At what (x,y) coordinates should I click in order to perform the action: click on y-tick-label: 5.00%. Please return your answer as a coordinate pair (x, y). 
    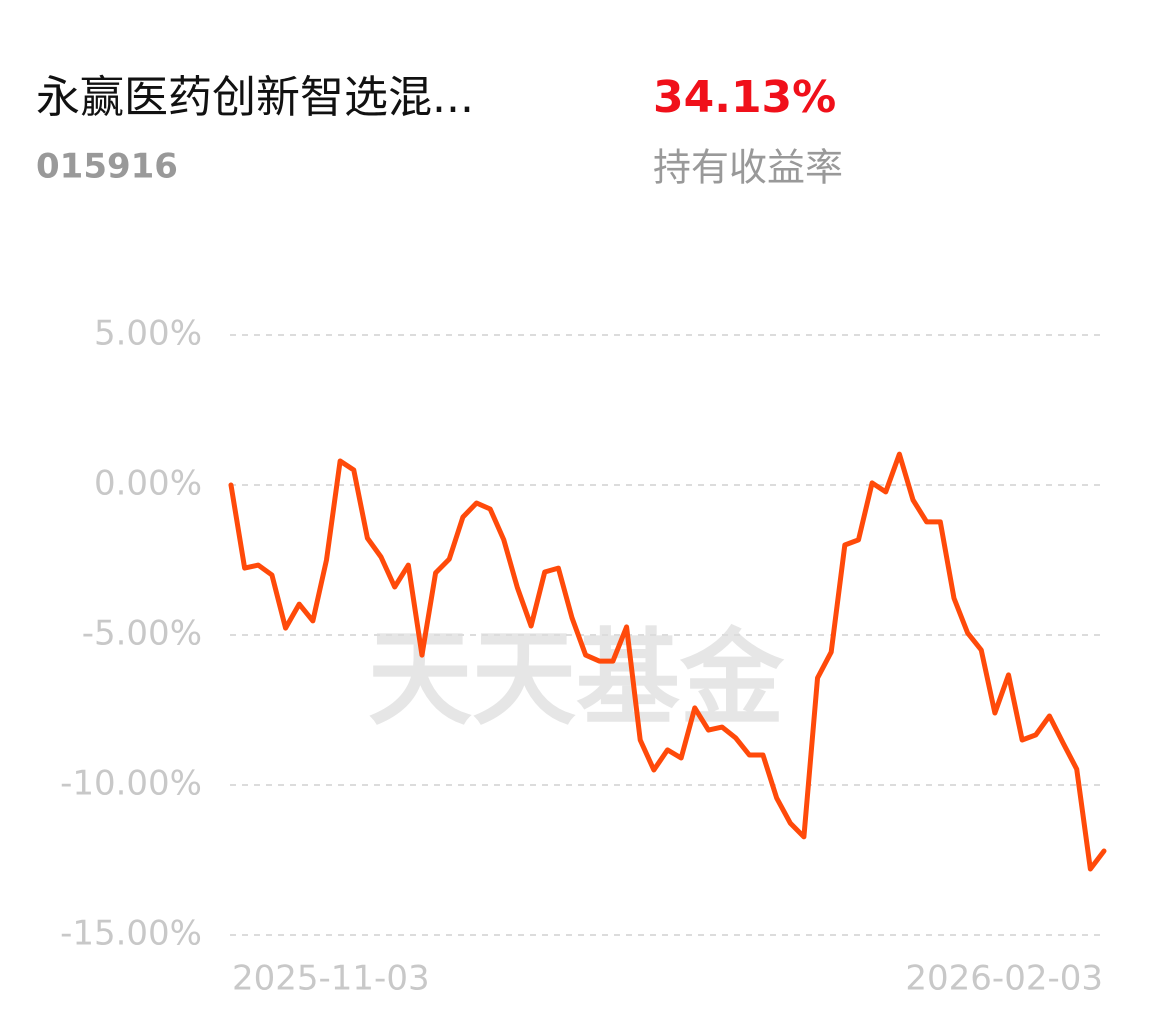
    Looking at the image, I should click on (148, 334).